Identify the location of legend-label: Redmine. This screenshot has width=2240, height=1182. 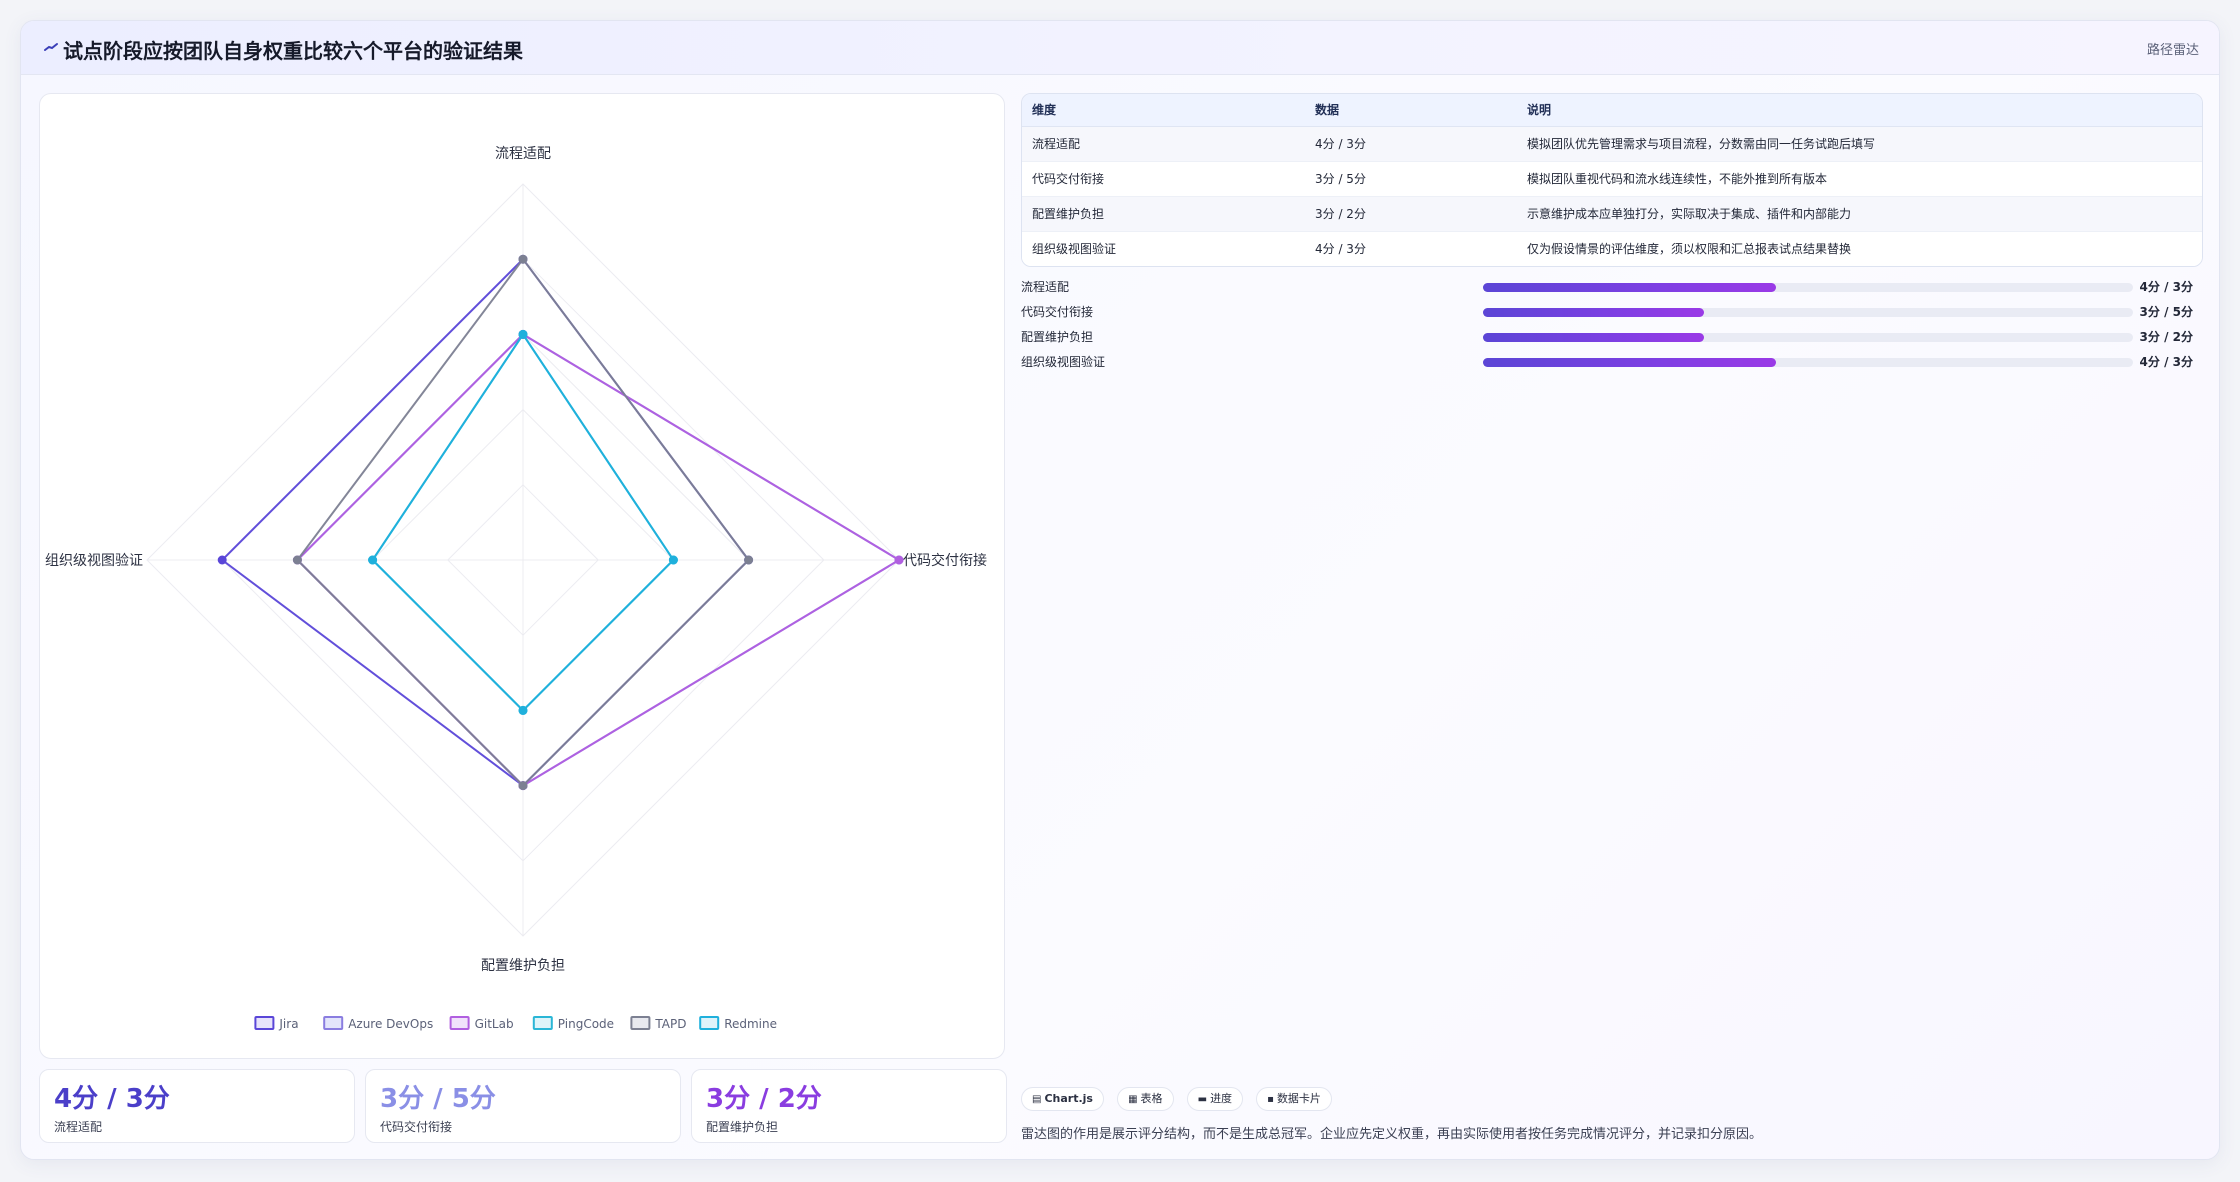
(750, 1024).